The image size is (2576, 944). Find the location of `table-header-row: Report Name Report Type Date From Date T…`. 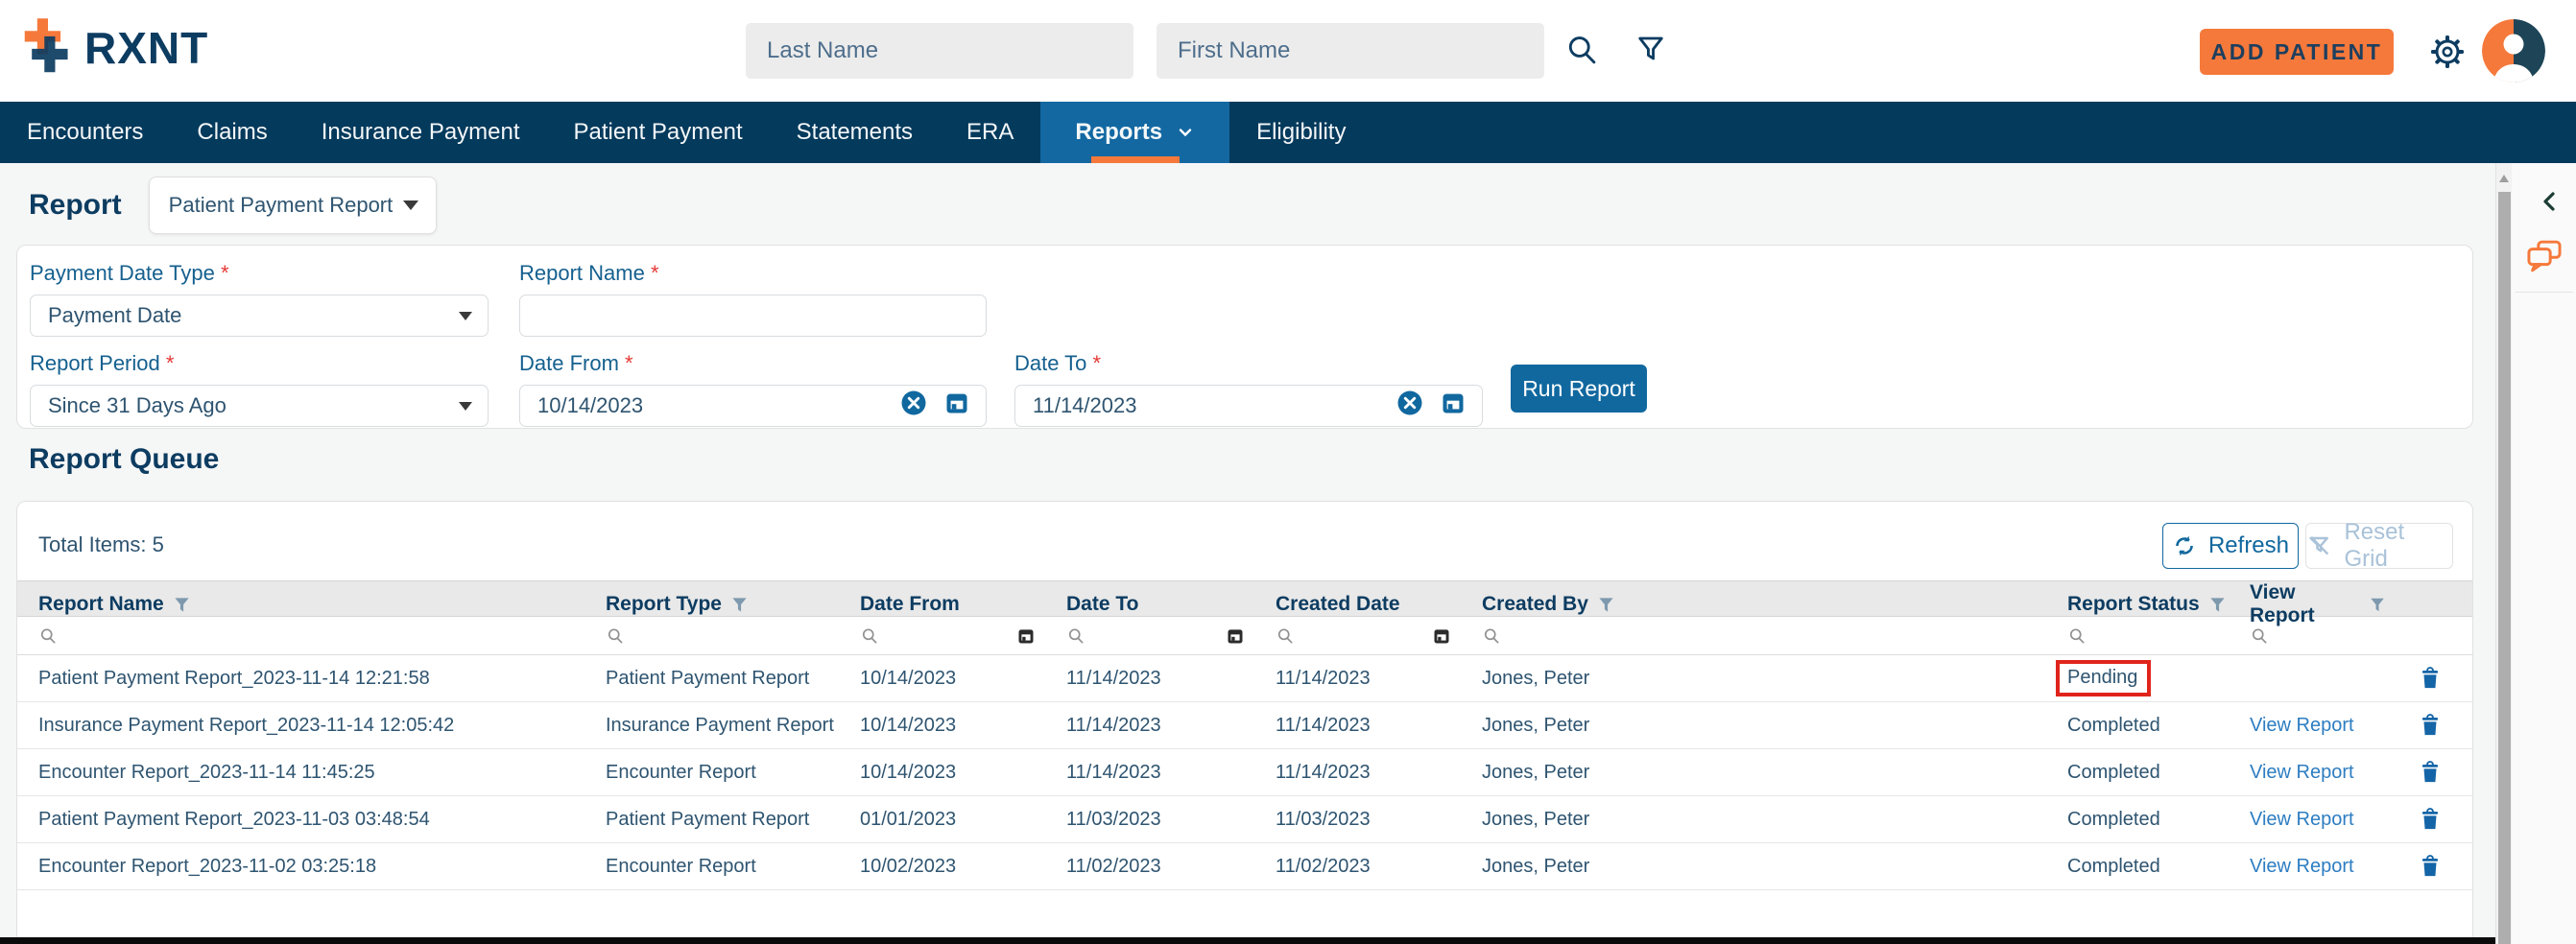

table-header-row: Report Name Report Type Date From Date T… is located at coordinates (1244, 603).